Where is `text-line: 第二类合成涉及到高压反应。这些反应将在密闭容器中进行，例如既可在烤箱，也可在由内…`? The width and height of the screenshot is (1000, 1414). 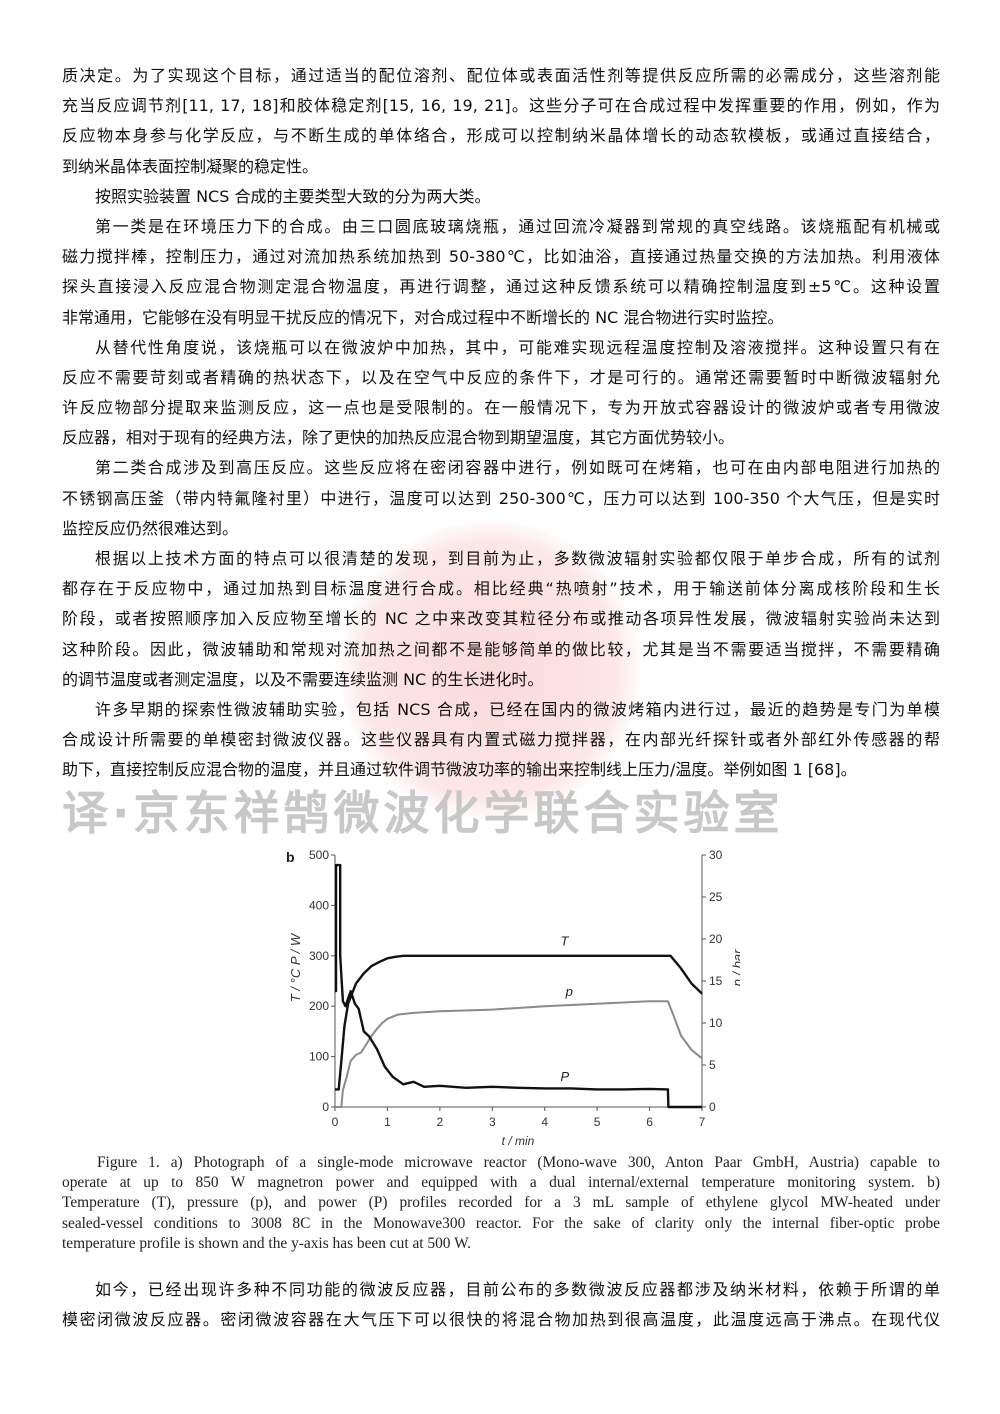
text-line: 第二类合成涉及到高压反应。这些反应将在密闭容器中进行，例如既可在烤箱，也可在由内… is located at coordinates (517, 468).